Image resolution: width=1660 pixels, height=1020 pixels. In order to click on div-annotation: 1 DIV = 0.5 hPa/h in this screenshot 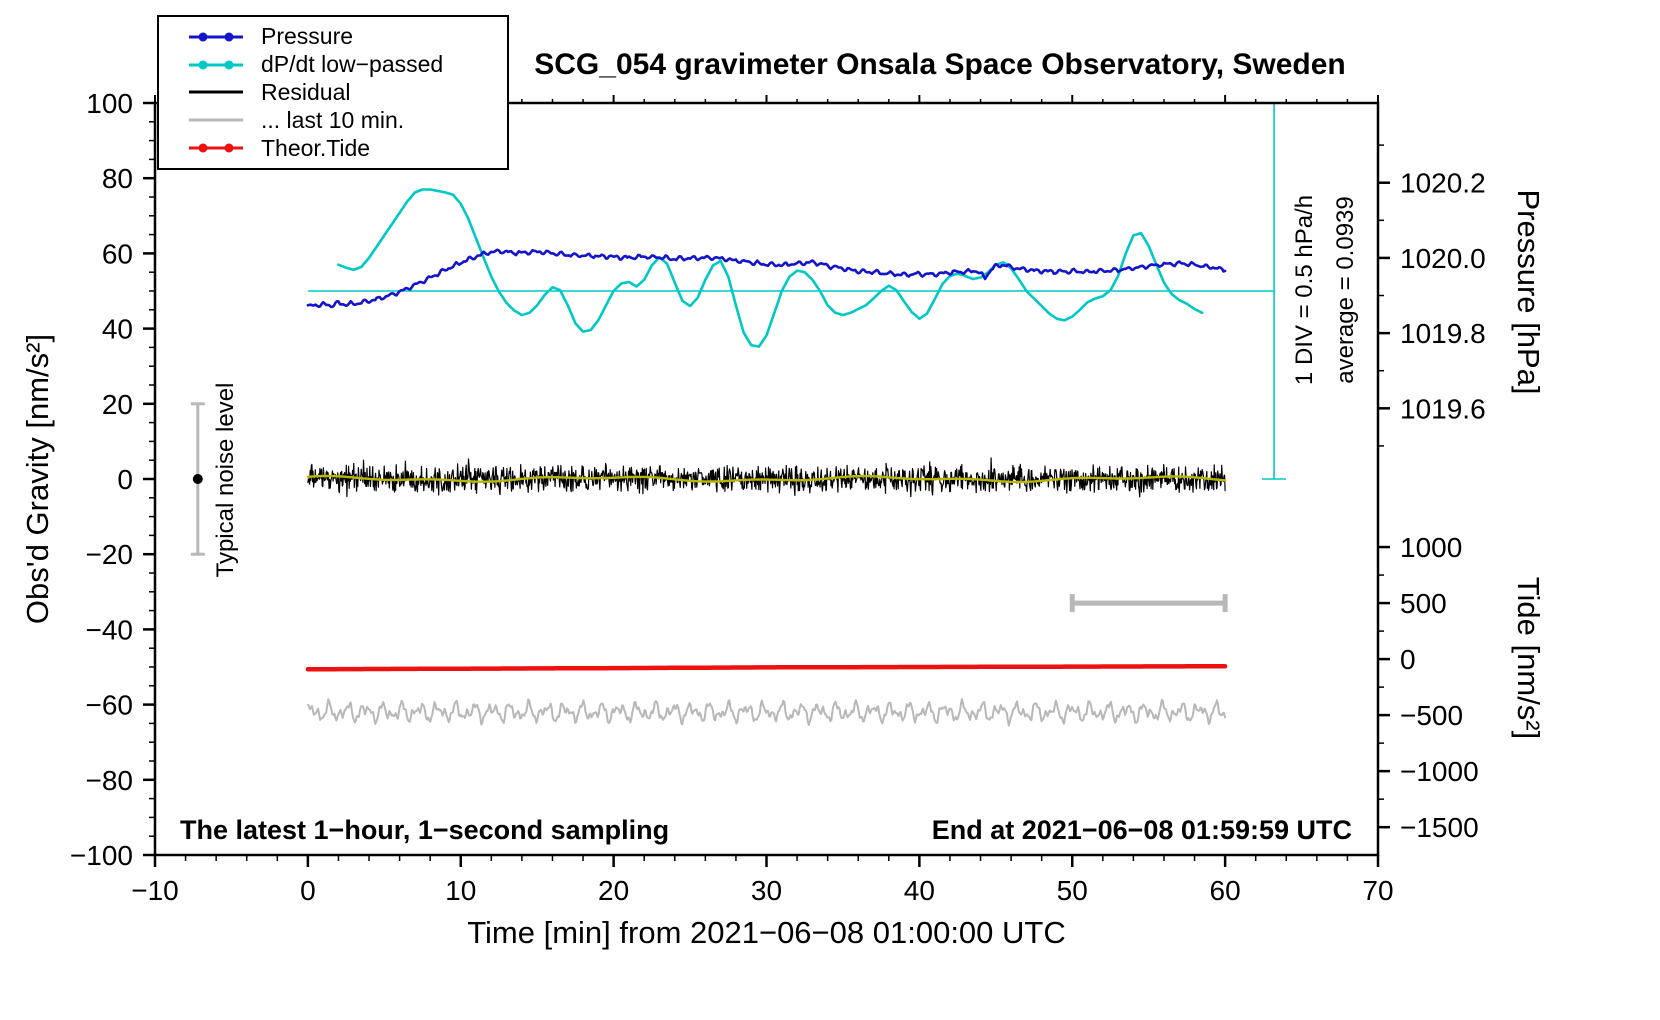, I will do `click(1304, 290)`.